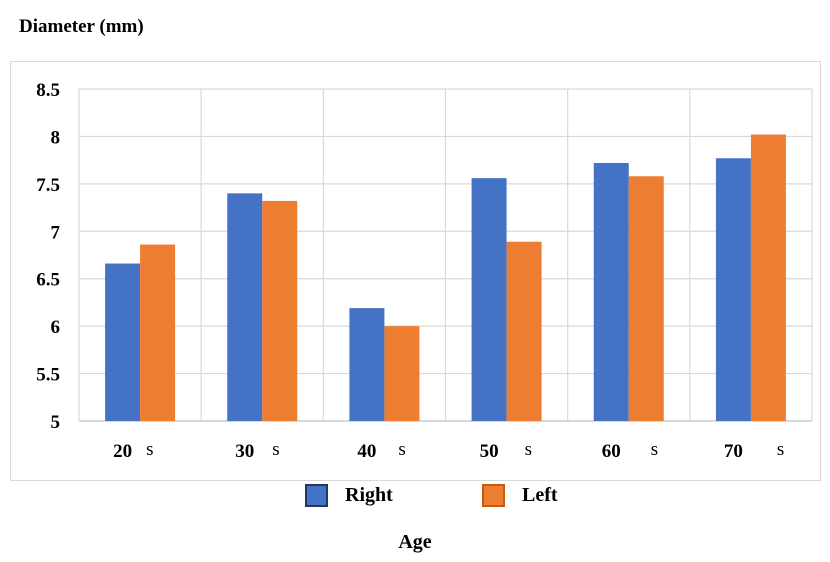 The image size is (830, 562). Describe the element at coordinates (415, 501) in the screenshot. I see `legend: Right Left` at that location.